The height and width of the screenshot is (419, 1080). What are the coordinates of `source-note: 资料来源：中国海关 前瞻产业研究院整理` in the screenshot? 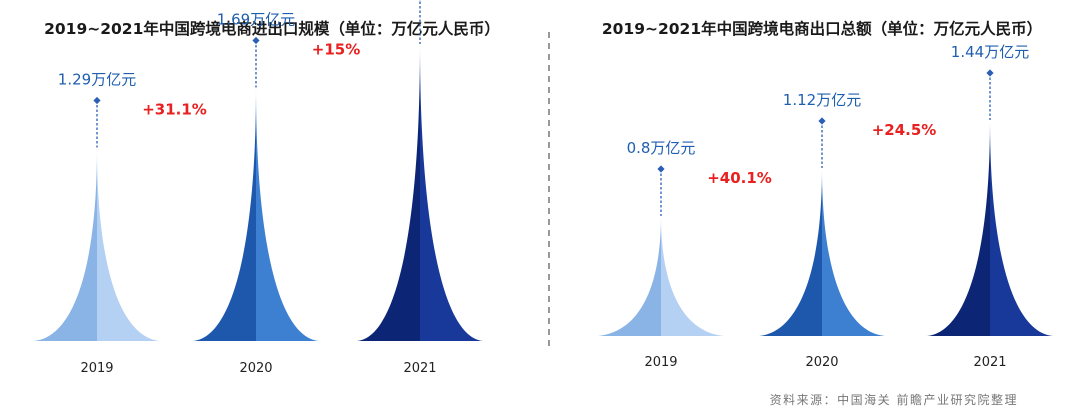 It's located at (894, 399).